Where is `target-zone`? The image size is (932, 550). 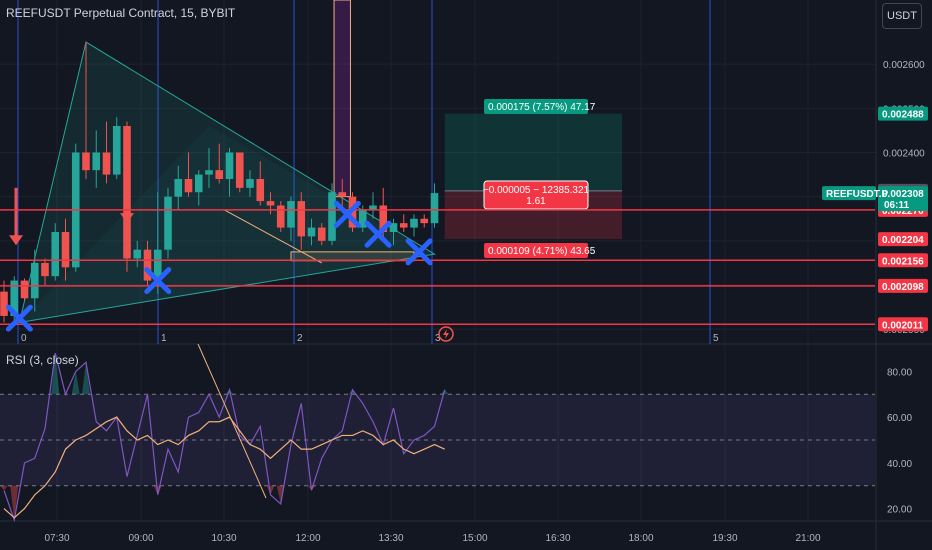
target-zone is located at coordinates (533, 152).